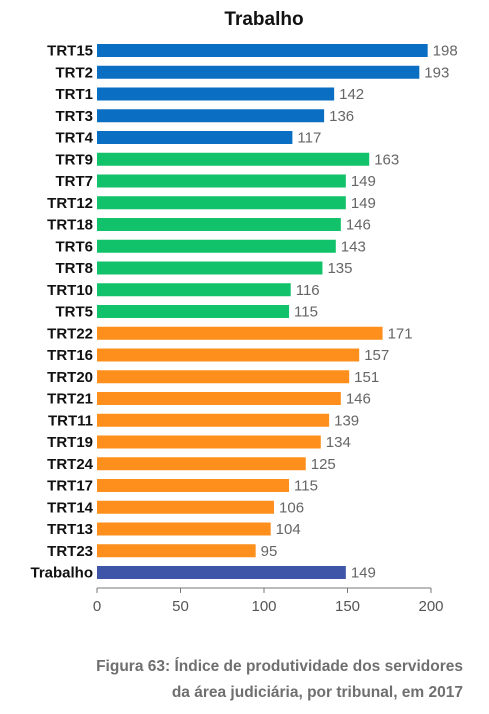 The height and width of the screenshot is (714, 489). Describe the element at coordinates (180, 606) in the screenshot. I see `x-tick-label: 50` at that location.